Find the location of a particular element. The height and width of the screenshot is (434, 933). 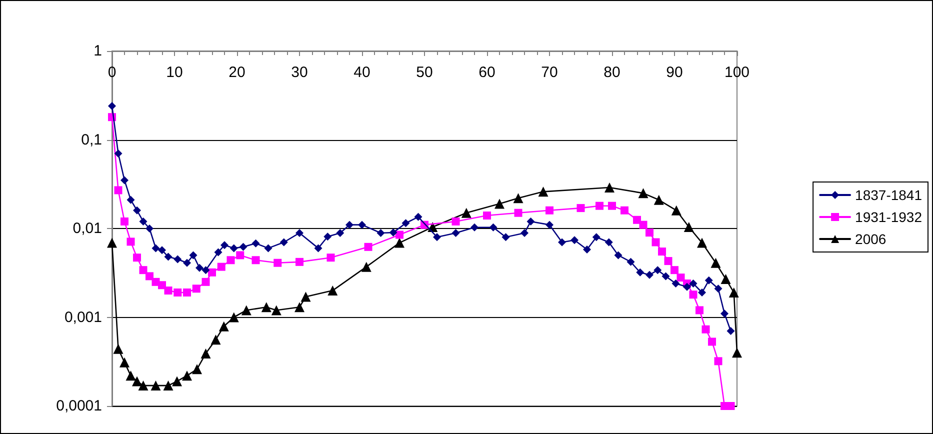

legend-label: 2006 is located at coordinates (870, 239).